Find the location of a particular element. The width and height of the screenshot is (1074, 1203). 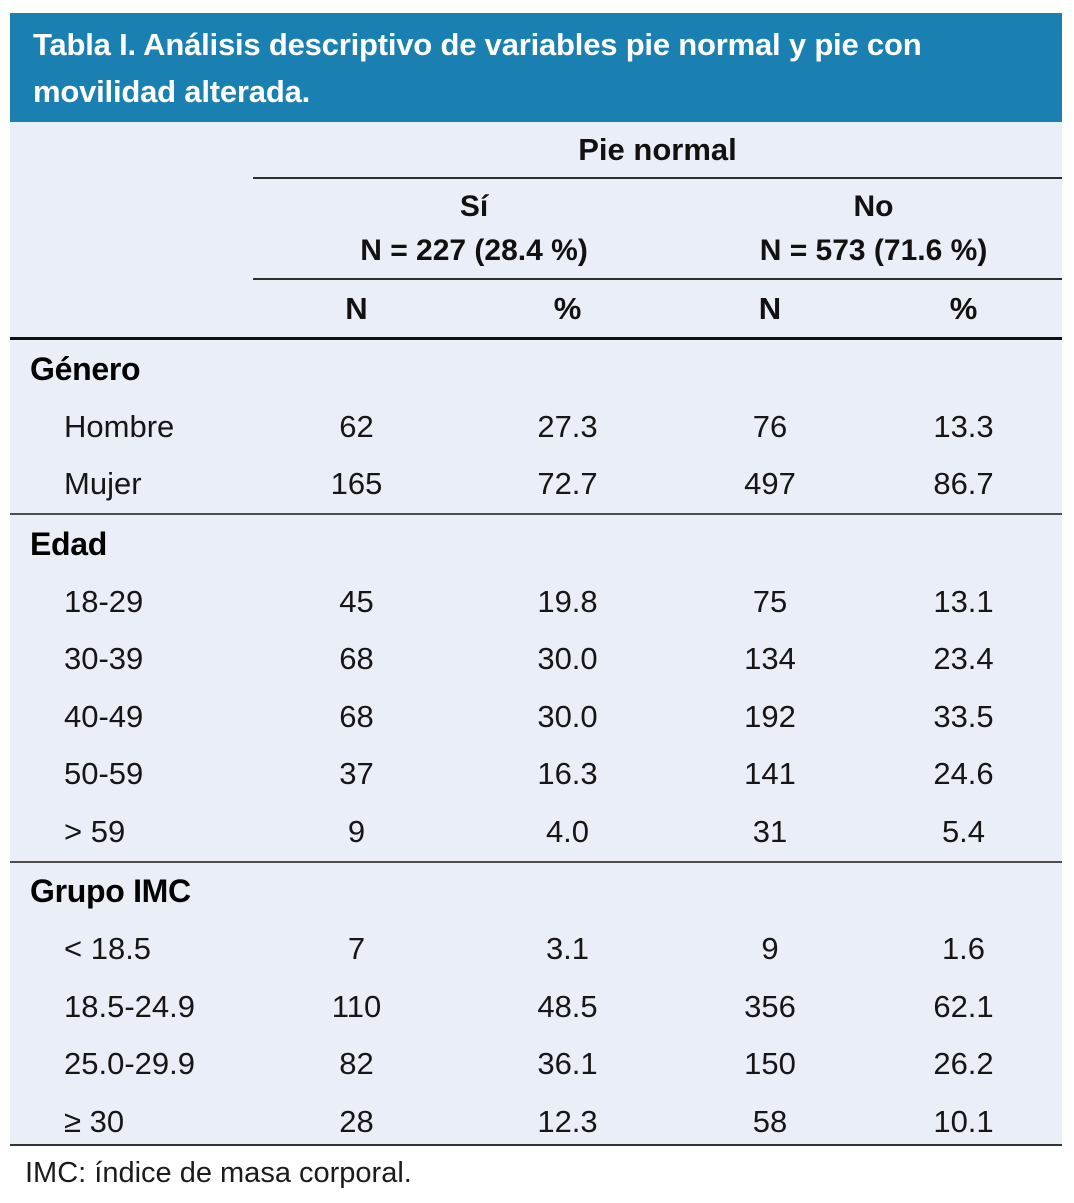

row-value: 141 is located at coordinates (770, 774).